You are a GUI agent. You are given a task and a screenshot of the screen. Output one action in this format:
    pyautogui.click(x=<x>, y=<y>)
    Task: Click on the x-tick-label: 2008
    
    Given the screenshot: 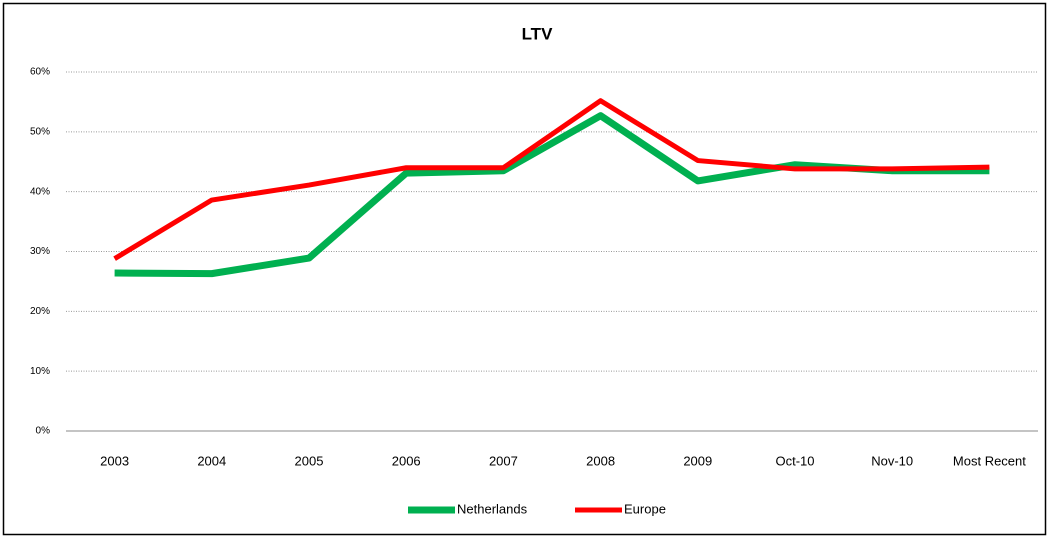 What is the action you would take?
    pyautogui.click(x=600, y=460)
    